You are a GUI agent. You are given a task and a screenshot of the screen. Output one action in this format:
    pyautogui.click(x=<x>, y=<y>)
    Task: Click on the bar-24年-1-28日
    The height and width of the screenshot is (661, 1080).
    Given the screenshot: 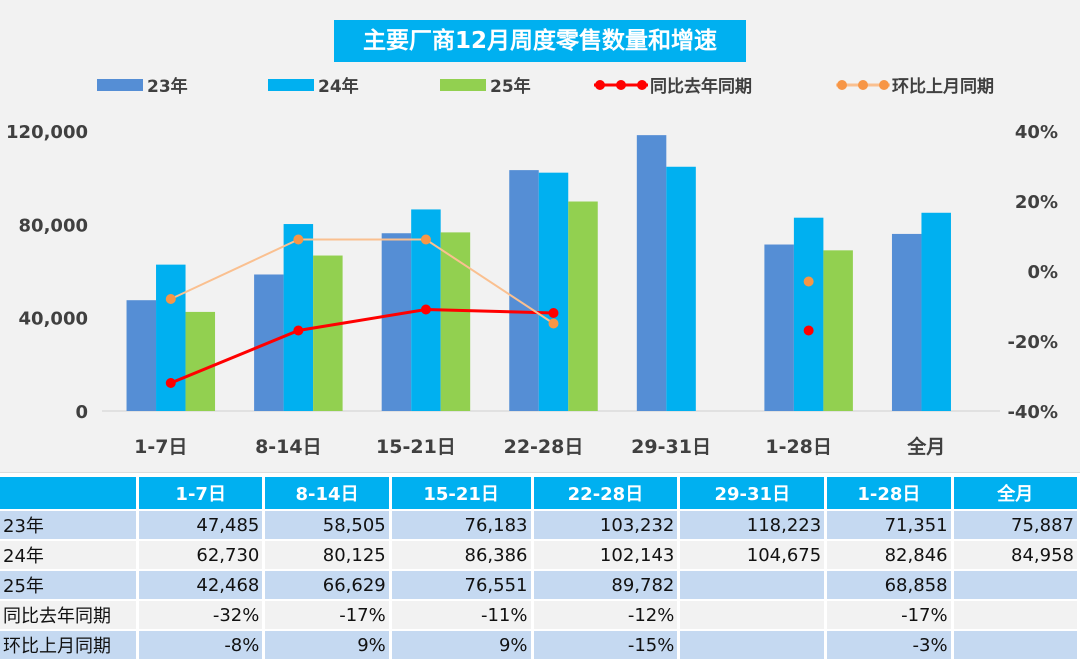 What is the action you would take?
    pyautogui.click(x=808, y=314)
    